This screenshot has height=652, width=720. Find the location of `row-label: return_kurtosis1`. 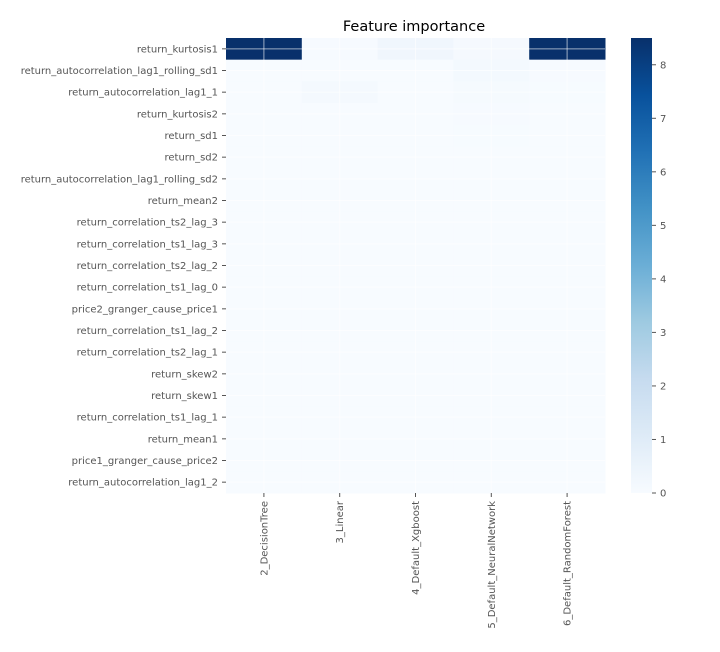

row-label: return_kurtosis1 is located at coordinates (177, 49).